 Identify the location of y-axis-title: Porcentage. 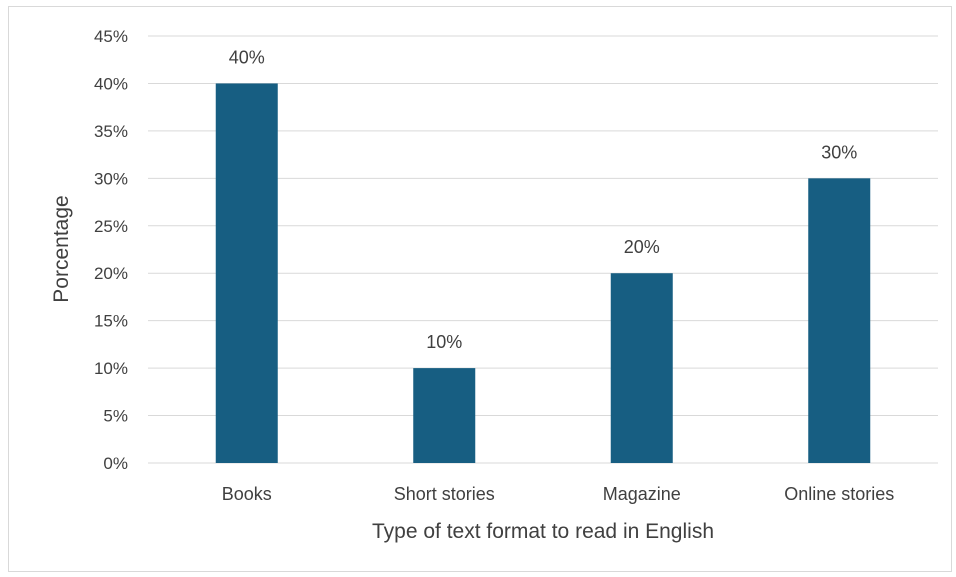
(61, 248).